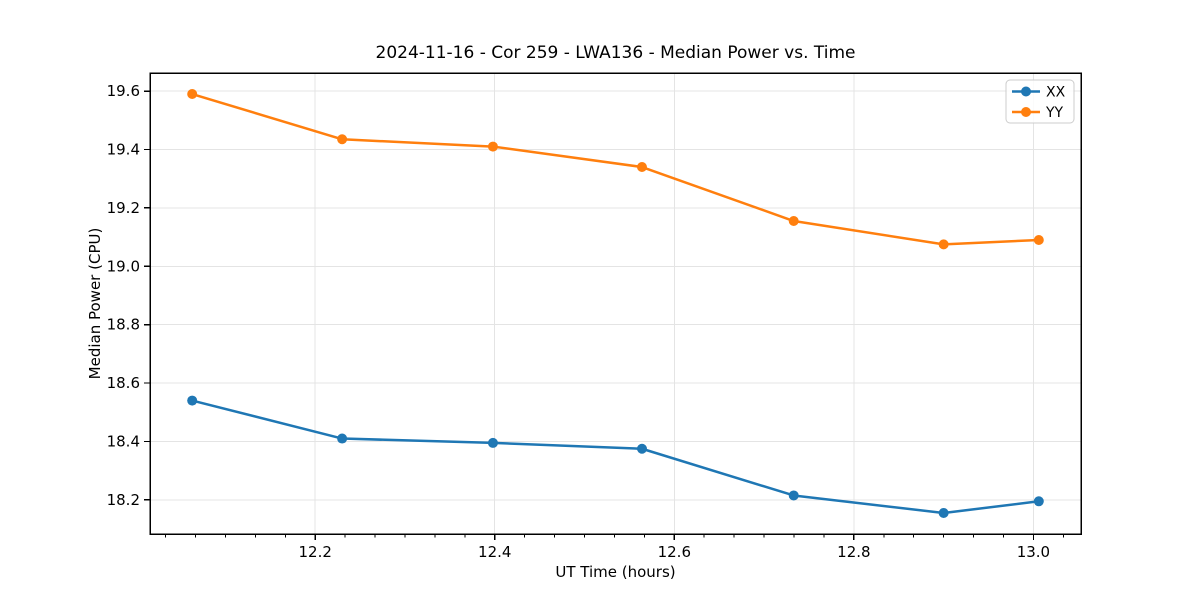 This screenshot has height=600, width=1200. Describe the element at coordinates (1040, 101) in the screenshot. I see `legend: XX YY` at that location.